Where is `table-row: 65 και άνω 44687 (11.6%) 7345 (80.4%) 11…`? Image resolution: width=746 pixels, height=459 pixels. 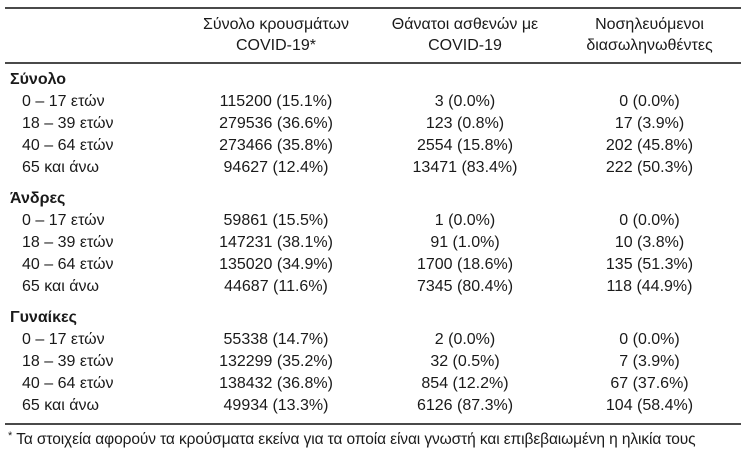
table-row: 65 και άνω 44687 (11.6%) 7345 (80.4%) 11… is located at coordinates (373, 287).